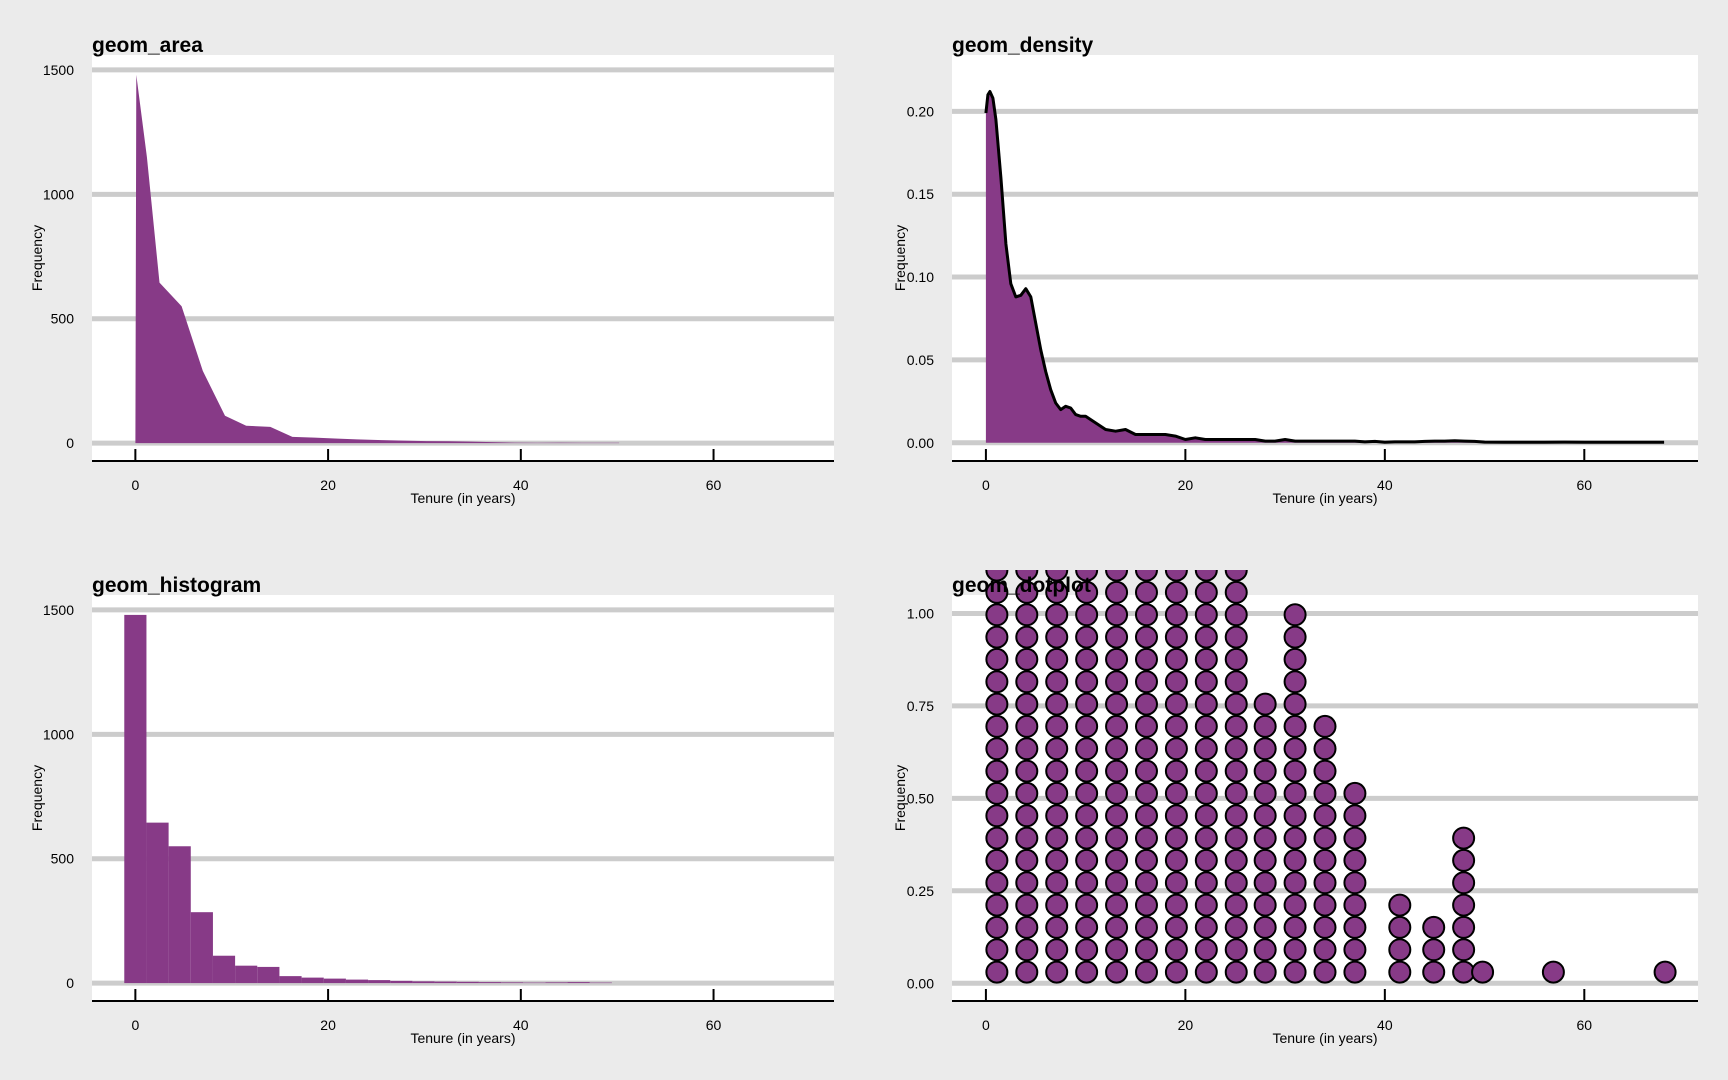 The image size is (1728, 1080). I want to click on area-y-tick-label: 1500, so click(58, 70).